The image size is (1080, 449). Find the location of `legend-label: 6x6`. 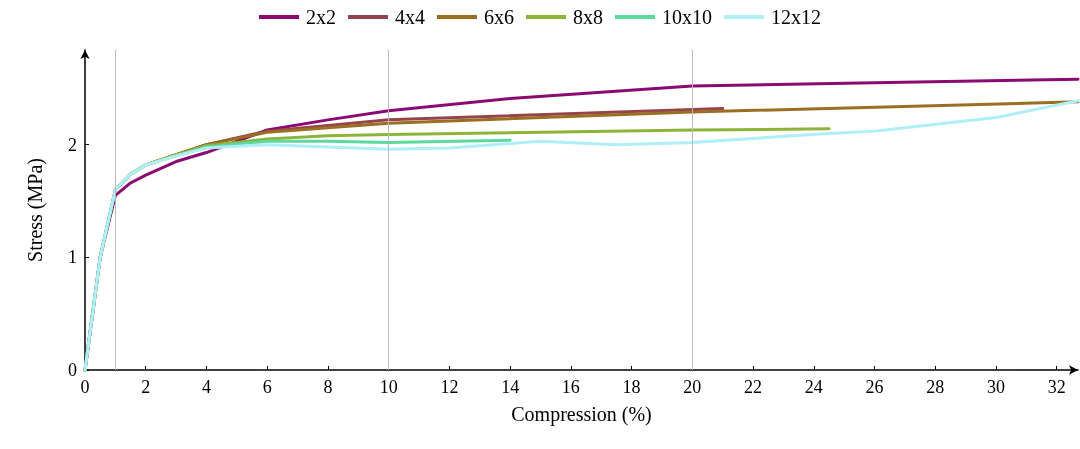

legend-label: 6x6 is located at coordinates (499, 17).